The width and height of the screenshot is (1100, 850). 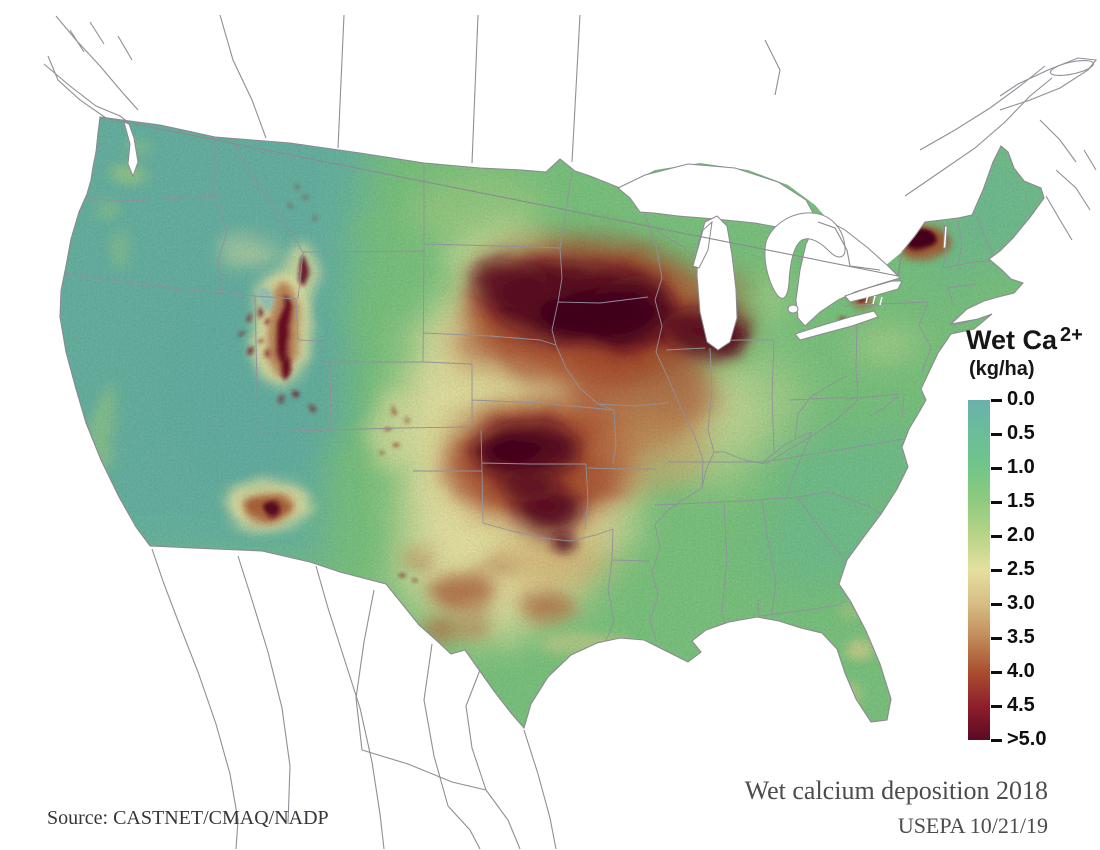 I want to click on tick-label: 0.0, so click(x=1021, y=399).